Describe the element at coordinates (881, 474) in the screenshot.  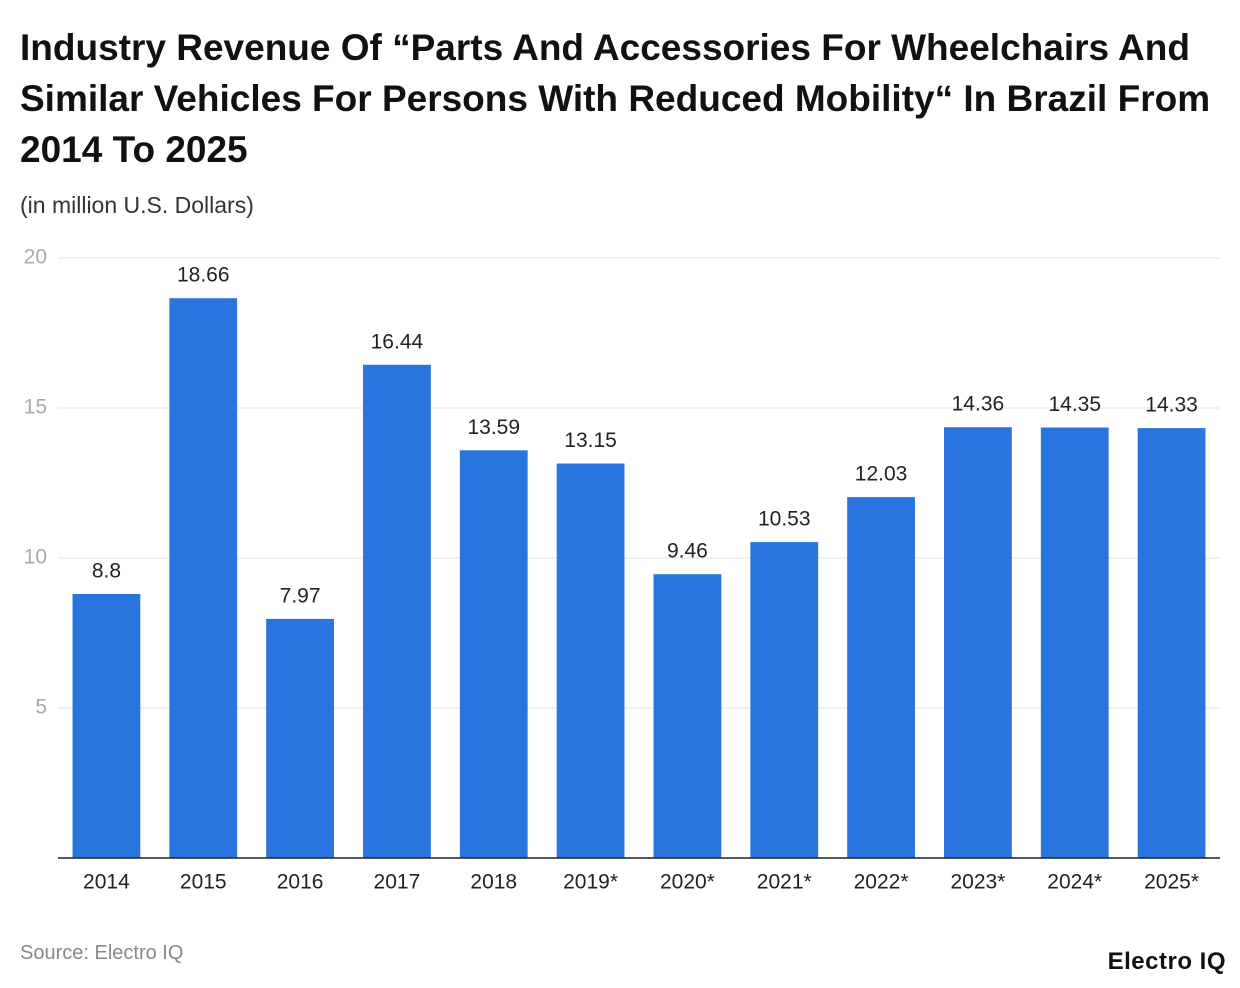
I see `value-label: 12.03` at that location.